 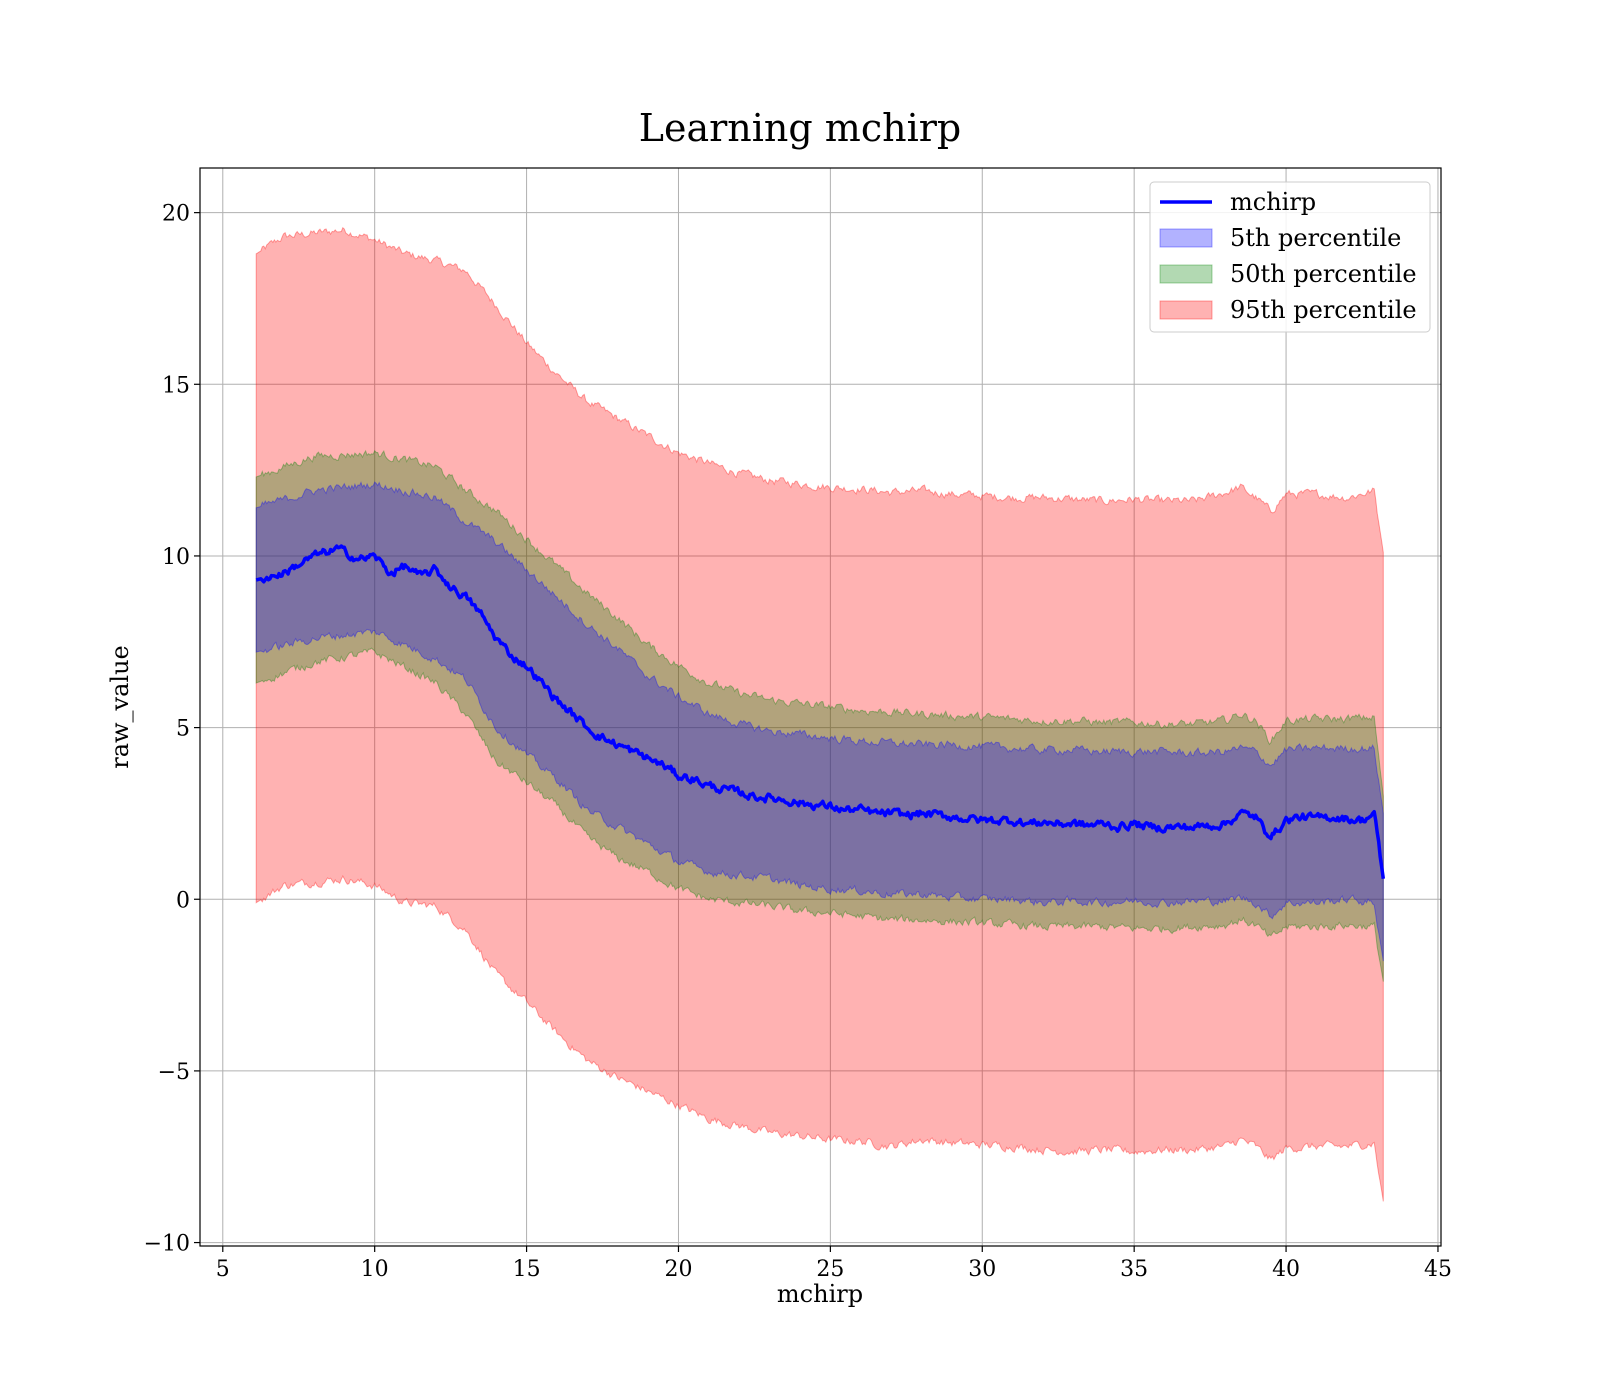 I want to click on x-tick-label: 5, so click(x=223, y=1269).